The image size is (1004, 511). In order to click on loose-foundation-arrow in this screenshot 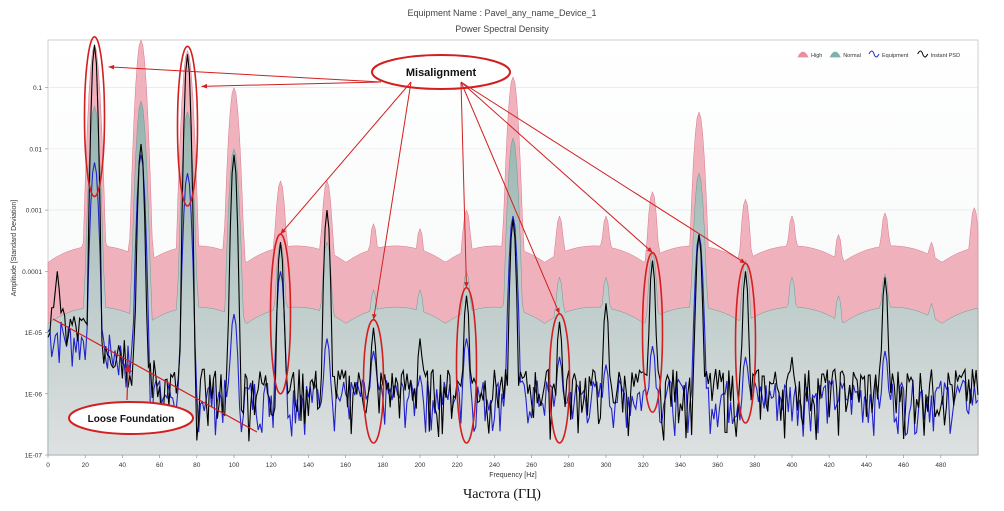, I will do `click(127, 384)`.